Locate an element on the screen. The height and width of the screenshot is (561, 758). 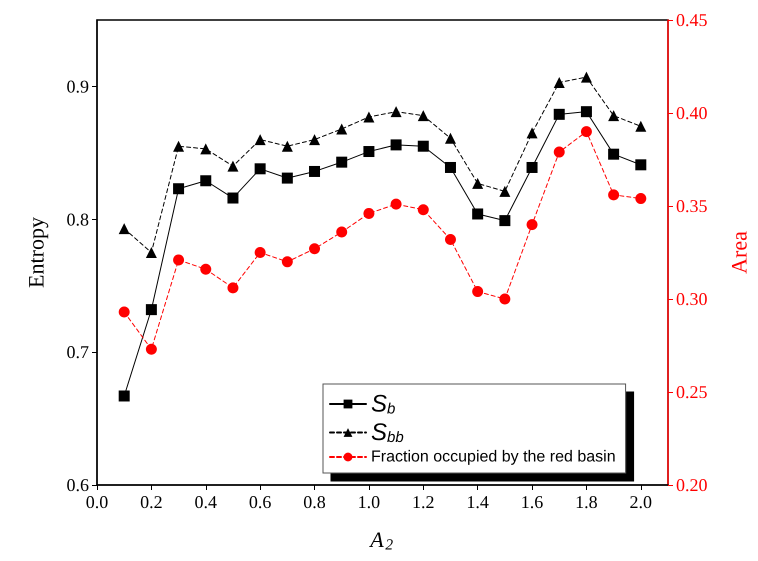
x-tick-label: 1.6 is located at coordinates (532, 502).